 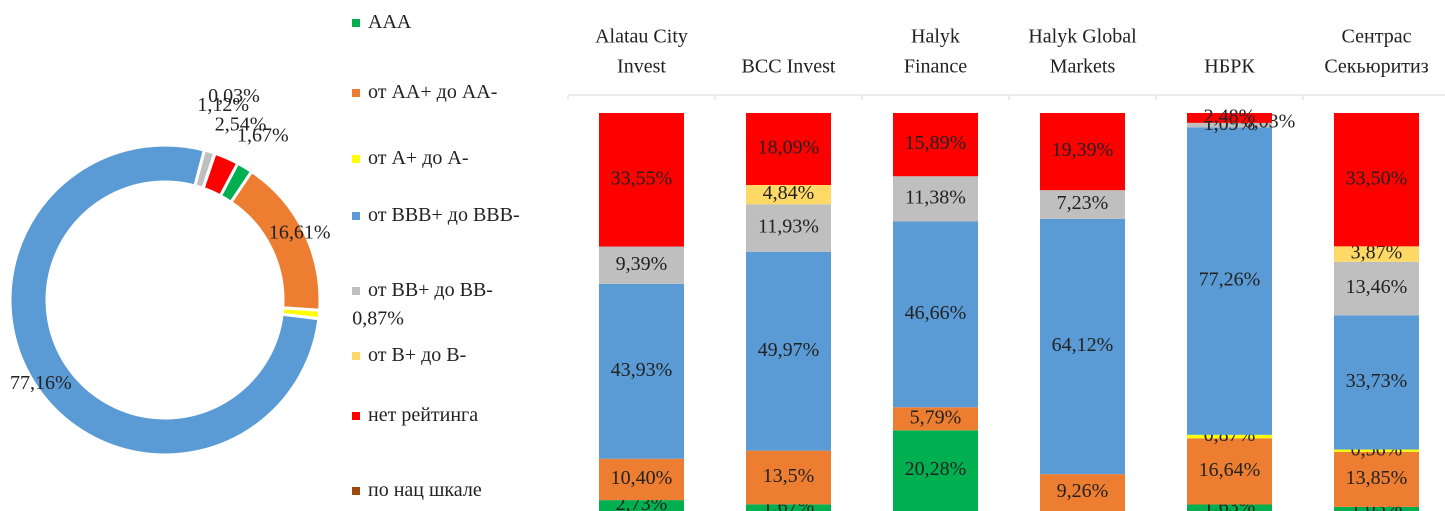 I want to click on x-tick-label: Alatau City, so click(x=641, y=37).